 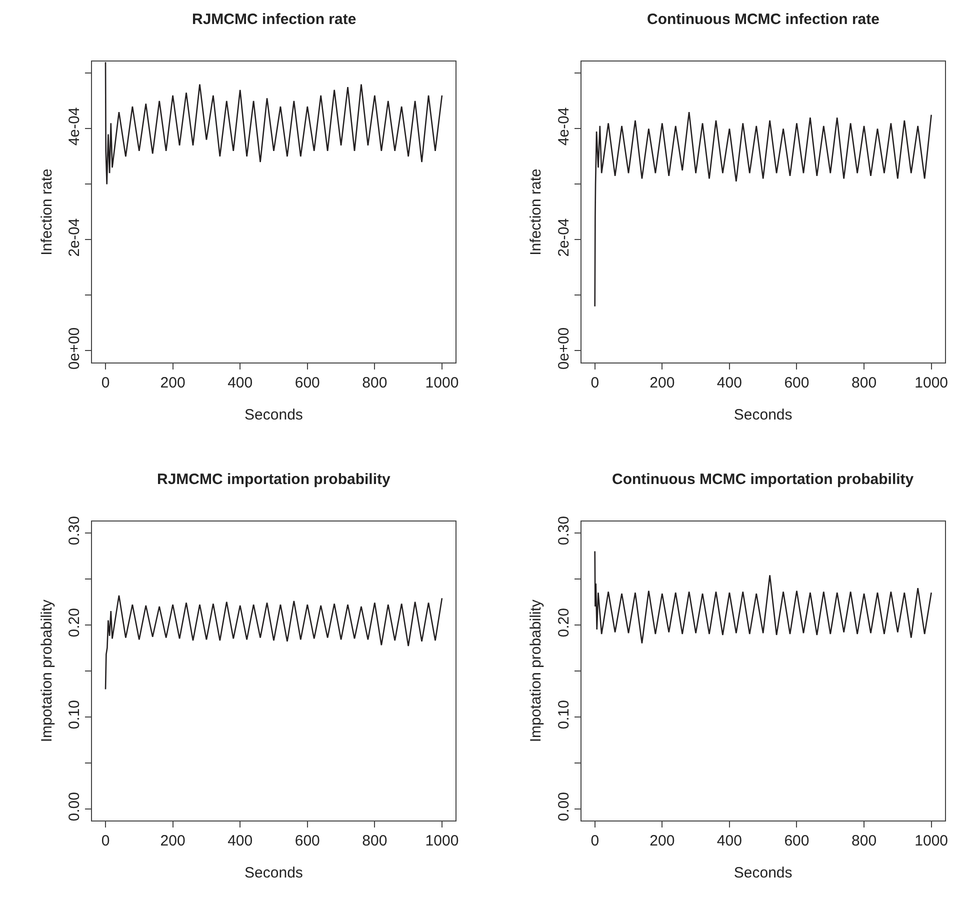 I want to click on chart-title: RJMCMC infection rate, so click(x=274, y=19).